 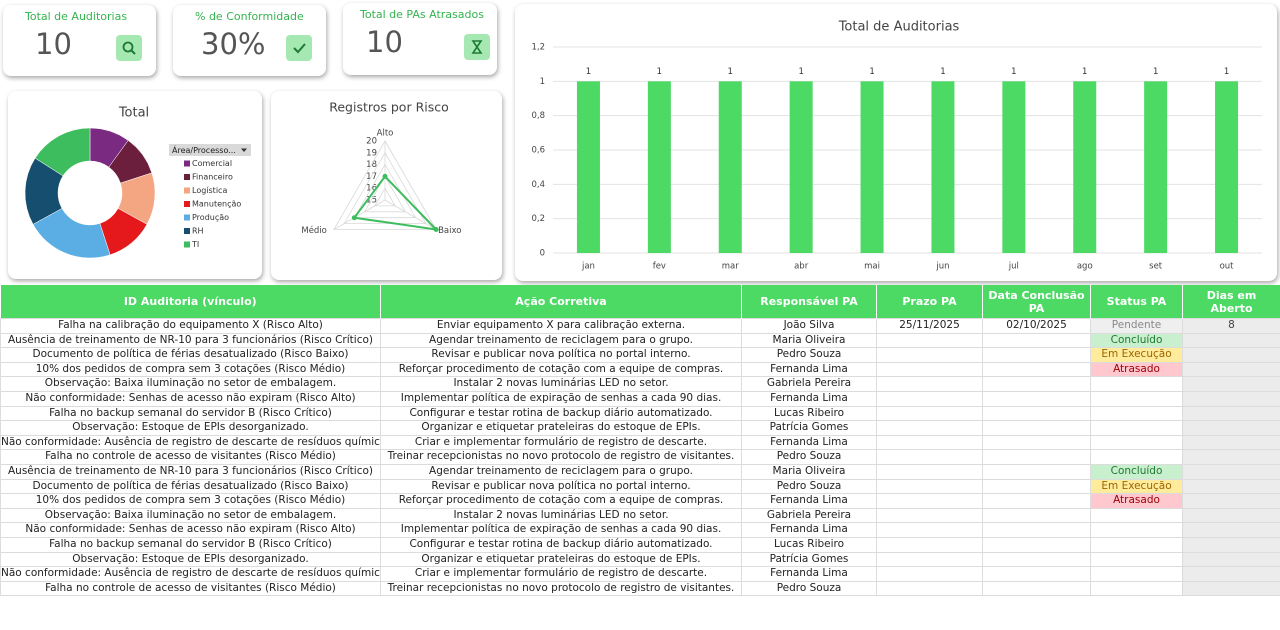 What do you see at coordinates (1136, 486) in the screenshot?
I see `table-cell: Em Execução` at bounding box center [1136, 486].